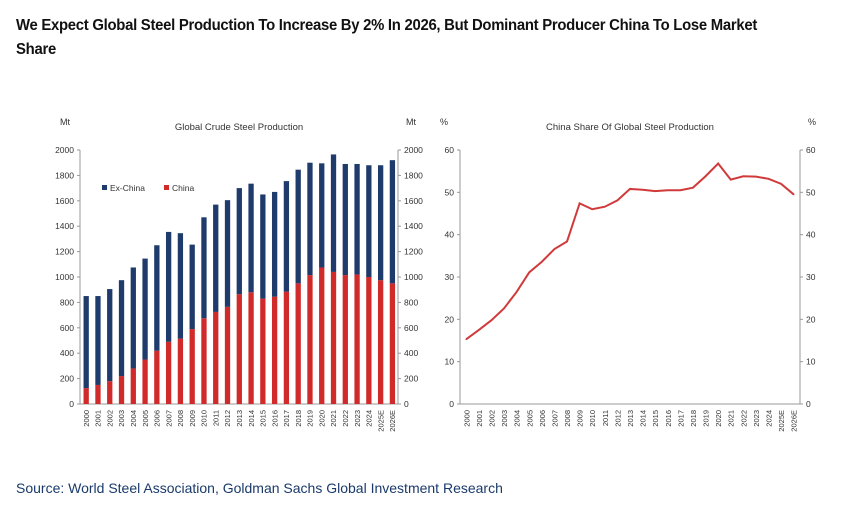 The image size is (848, 515). I want to click on production-chart-title: Global Crude Steel Production, so click(239, 127).